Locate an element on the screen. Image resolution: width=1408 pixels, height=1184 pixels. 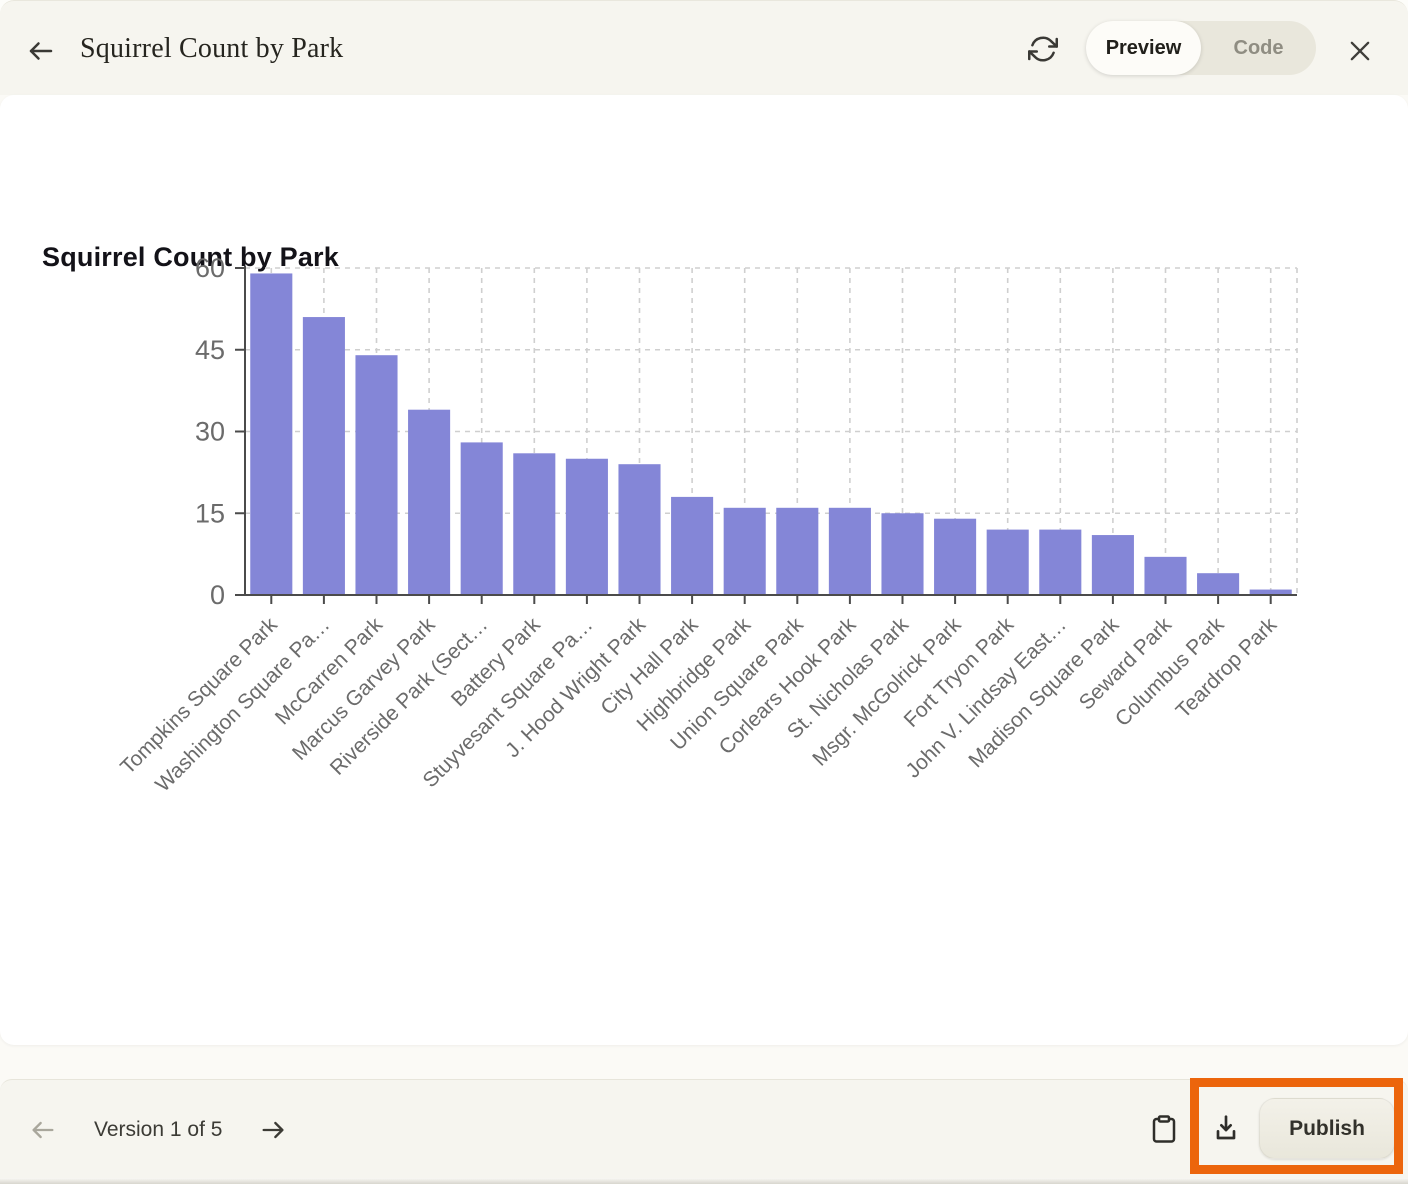
version-label: Version 1 of 5 is located at coordinates (158, 1129).